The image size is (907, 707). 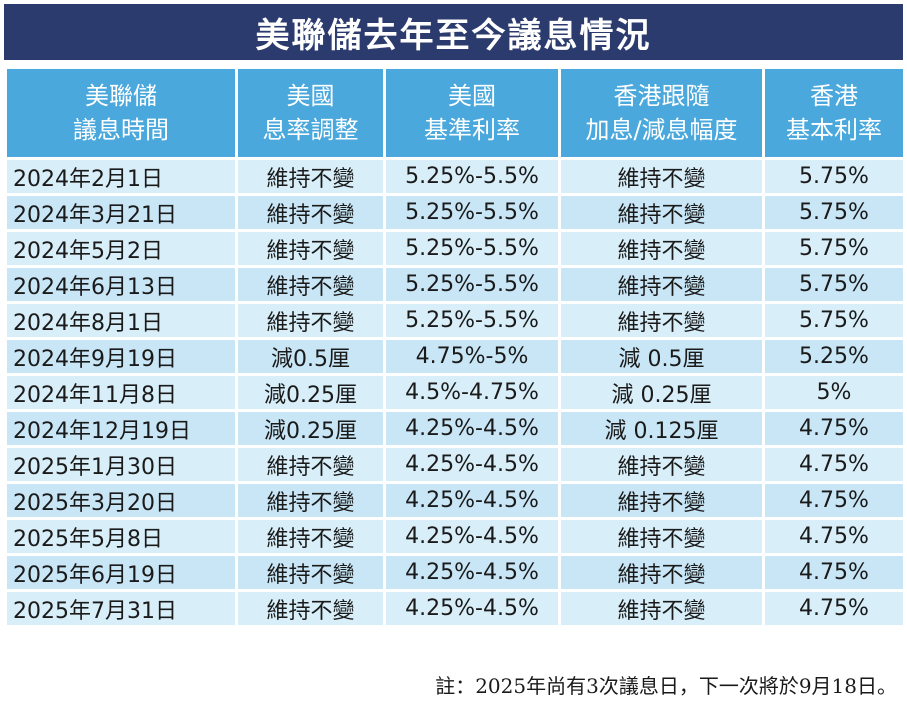 I want to click on cell-hk-follow: 減 0.25厘, so click(x=661, y=392).